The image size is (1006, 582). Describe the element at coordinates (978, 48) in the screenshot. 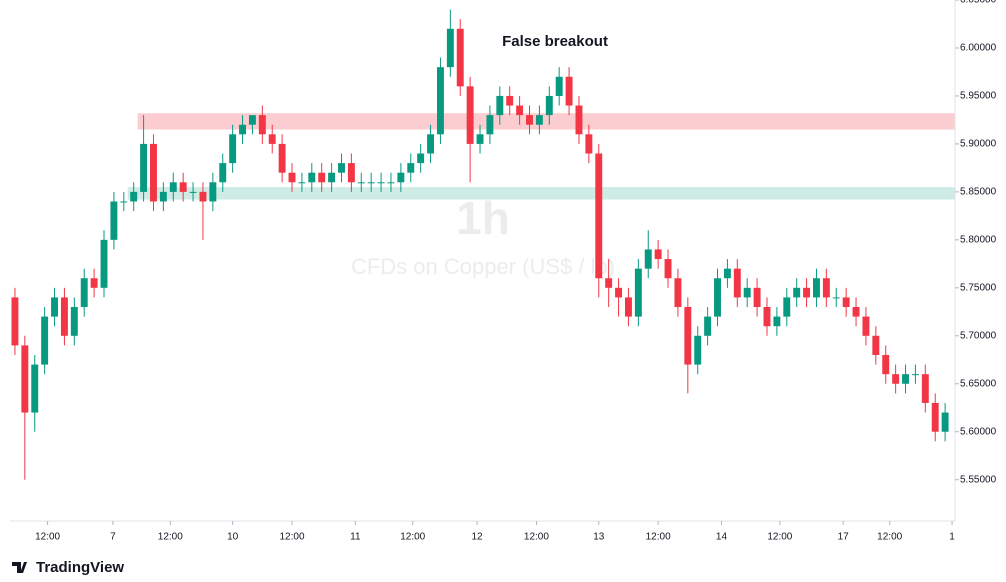

I see `y-tick-label: 6.00000` at that location.